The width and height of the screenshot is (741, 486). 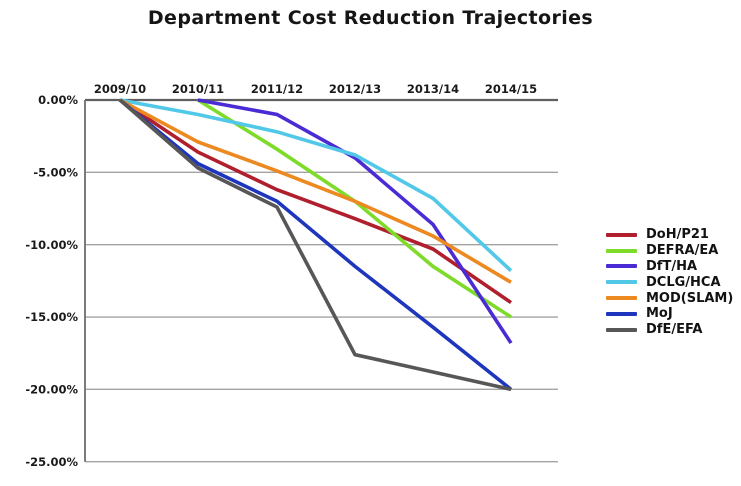 I want to click on x-tick-label: 2009/10, so click(x=120, y=89).